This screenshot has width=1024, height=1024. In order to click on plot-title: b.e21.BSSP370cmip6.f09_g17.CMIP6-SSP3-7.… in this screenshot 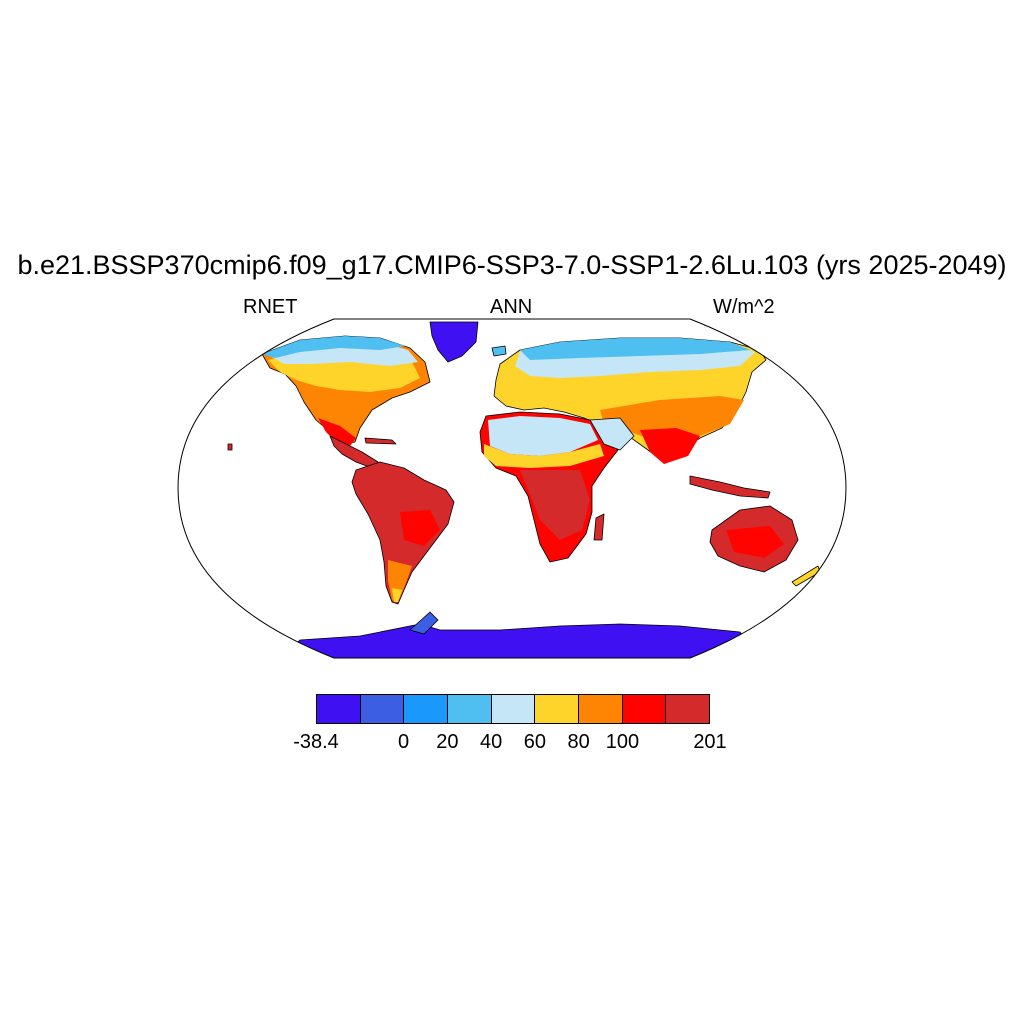, I will do `click(512, 265)`.